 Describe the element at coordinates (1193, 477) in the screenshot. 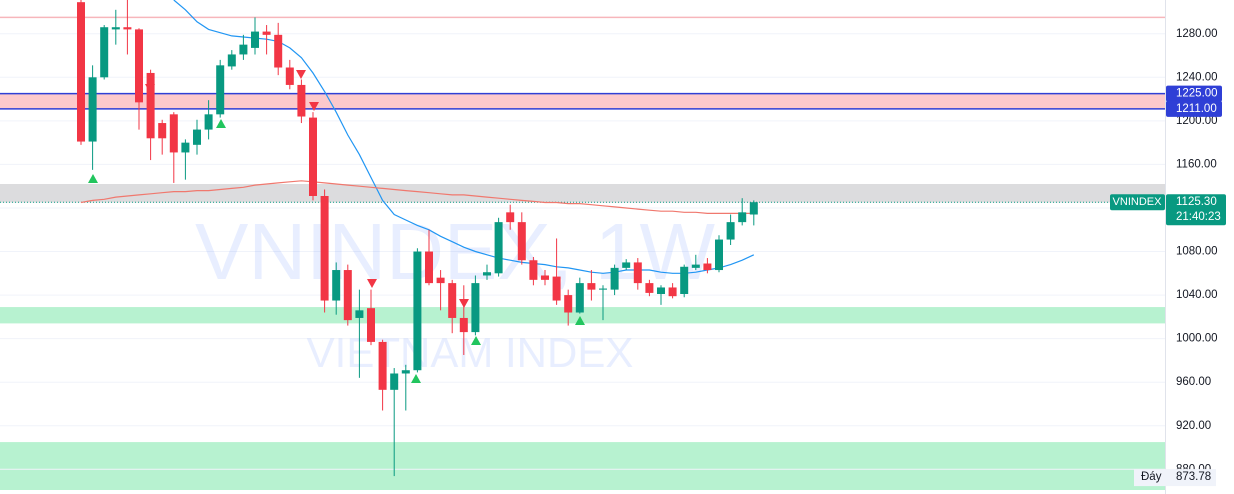

I see `low-marker-label: 873.78` at that location.